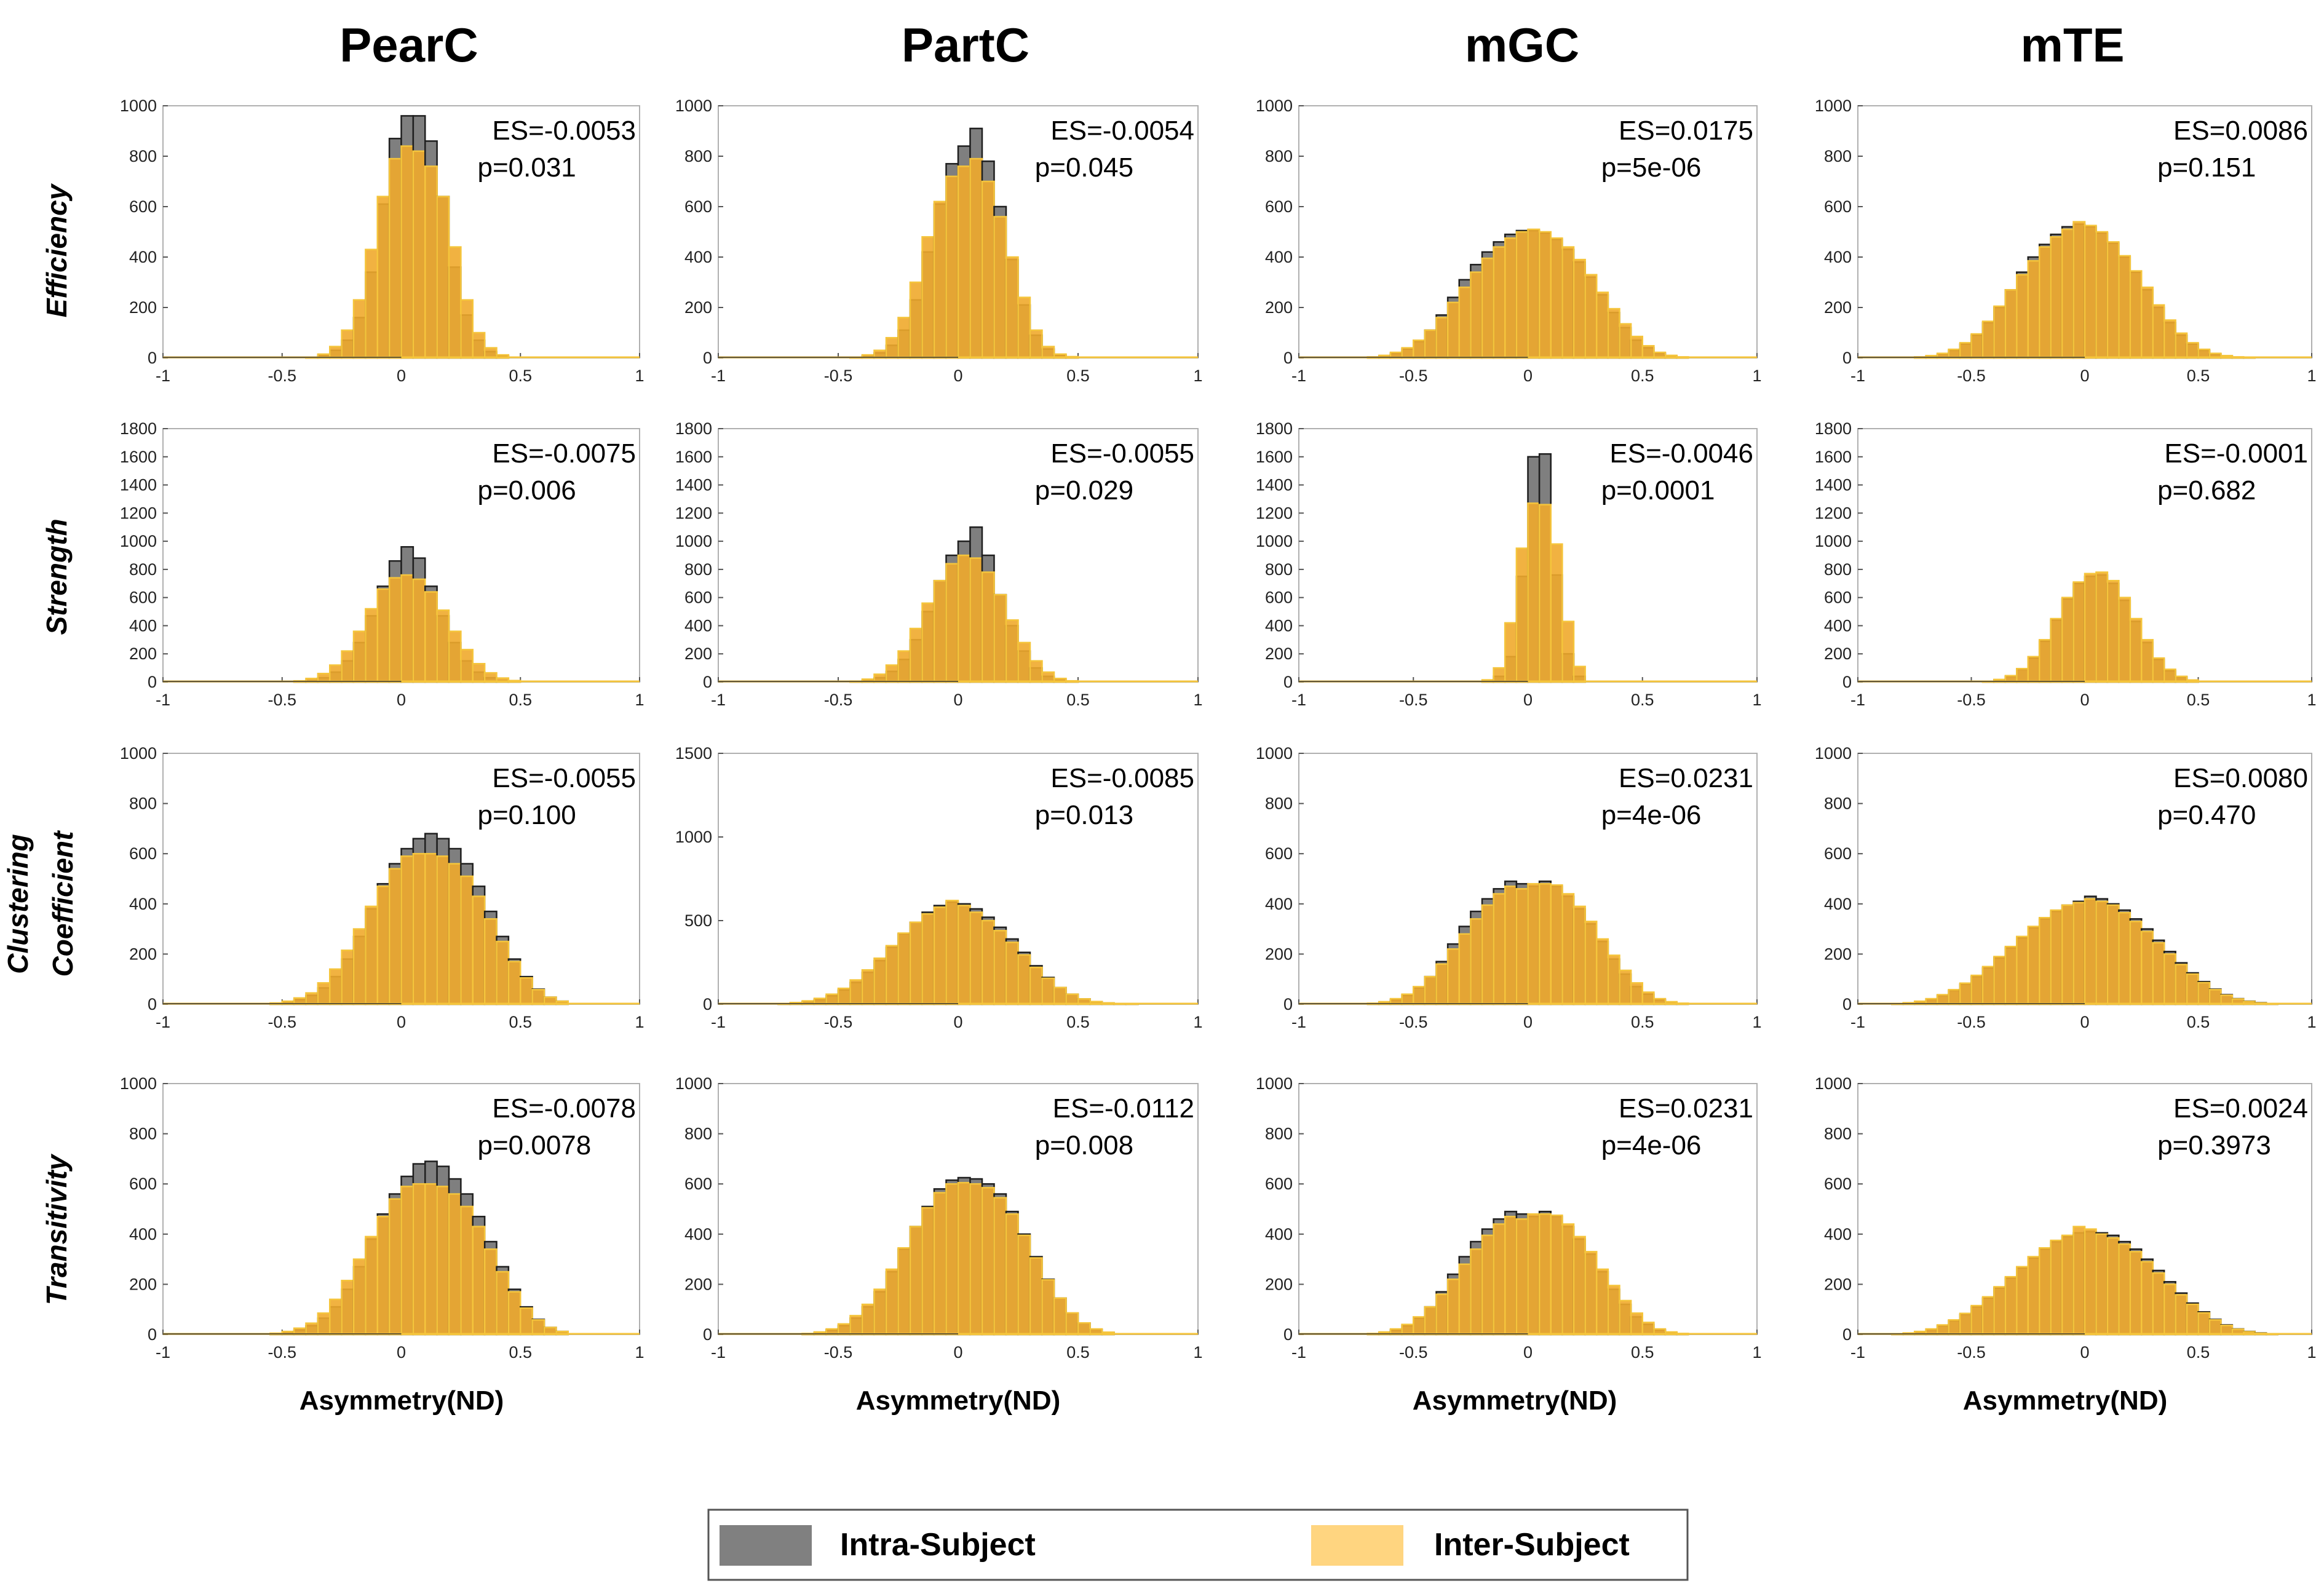  I want to click on y-tick-label: 1000, so click(139, 541).